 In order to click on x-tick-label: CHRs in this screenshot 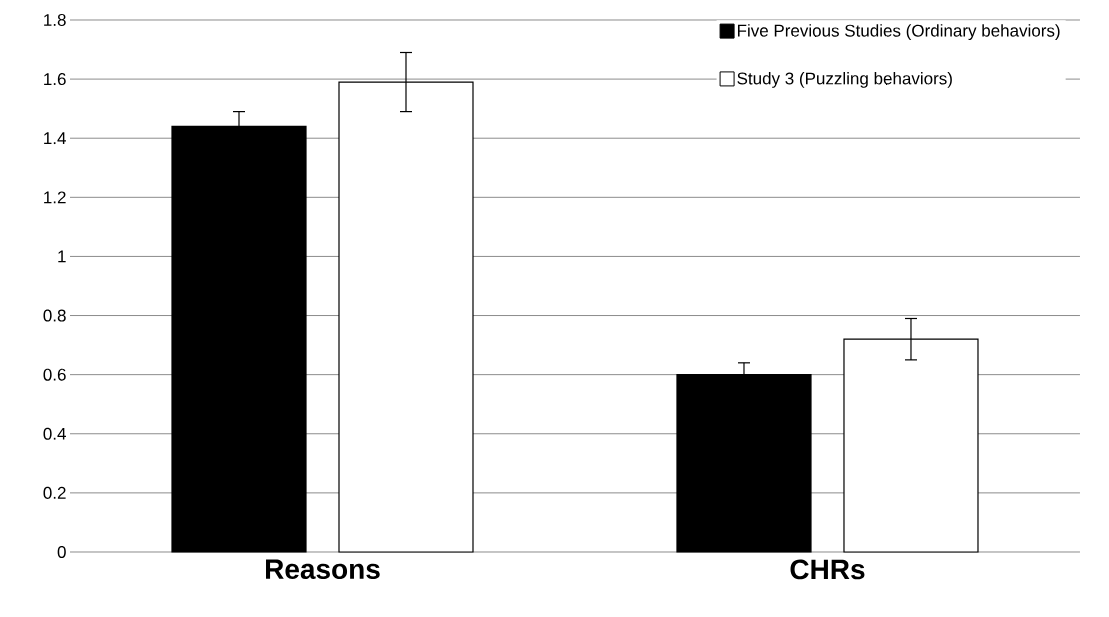, I will do `click(827, 569)`.